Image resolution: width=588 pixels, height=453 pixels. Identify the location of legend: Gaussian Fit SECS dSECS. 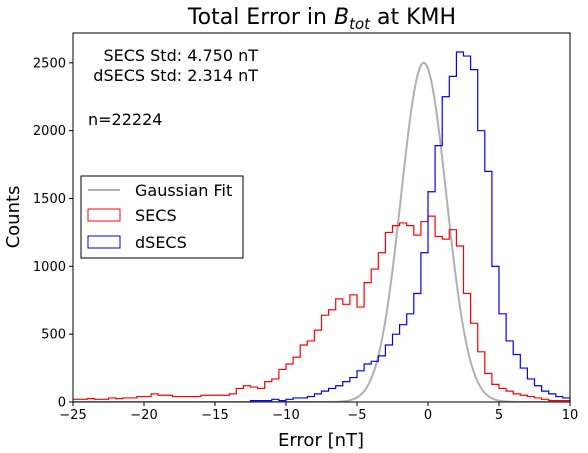
(162, 217).